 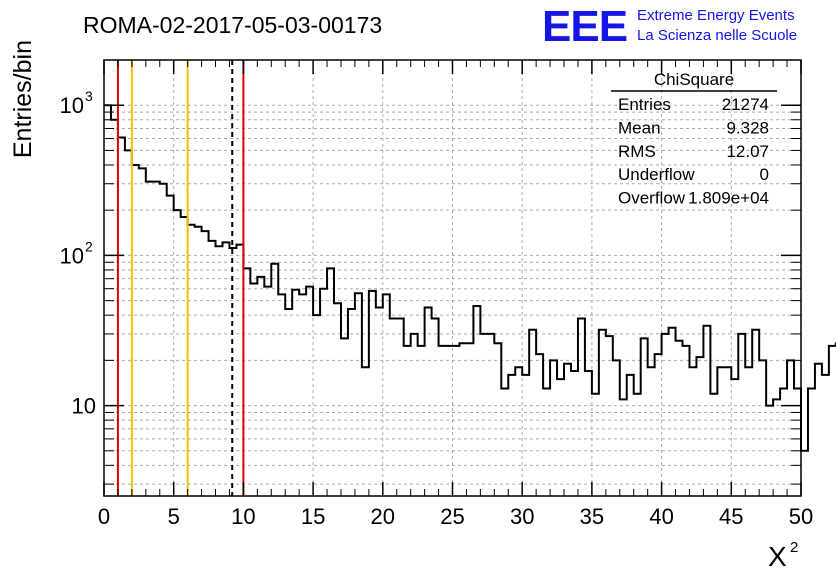 What do you see at coordinates (661, 516) in the screenshot?
I see `x-tick-label-8: 40` at bounding box center [661, 516].